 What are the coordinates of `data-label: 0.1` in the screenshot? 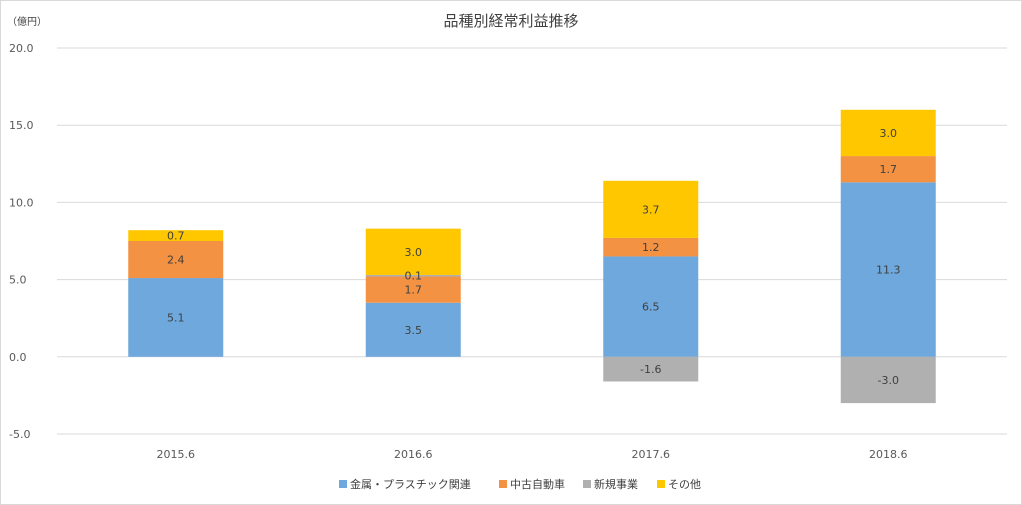 It's located at (414, 276).